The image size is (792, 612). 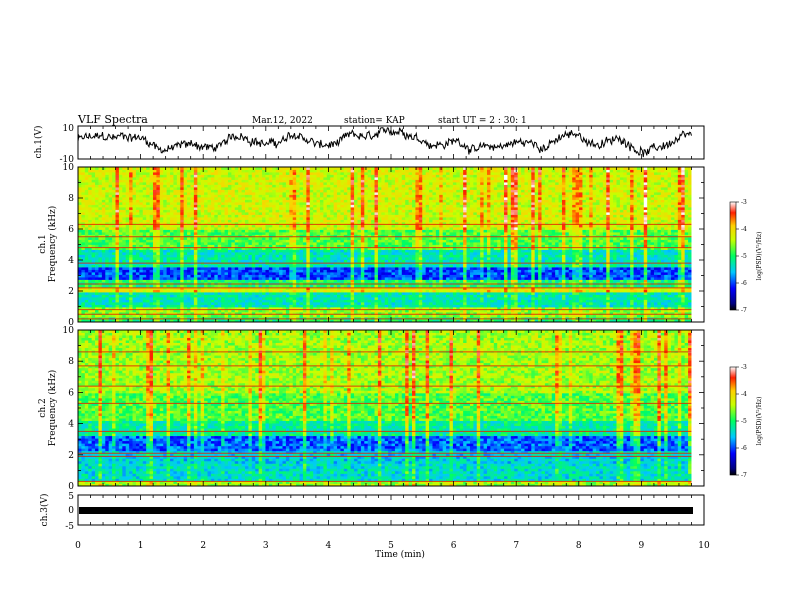 I want to click on ch2-colorbar-label: log(PSD)(V²/Hz), so click(x=759, y=421).